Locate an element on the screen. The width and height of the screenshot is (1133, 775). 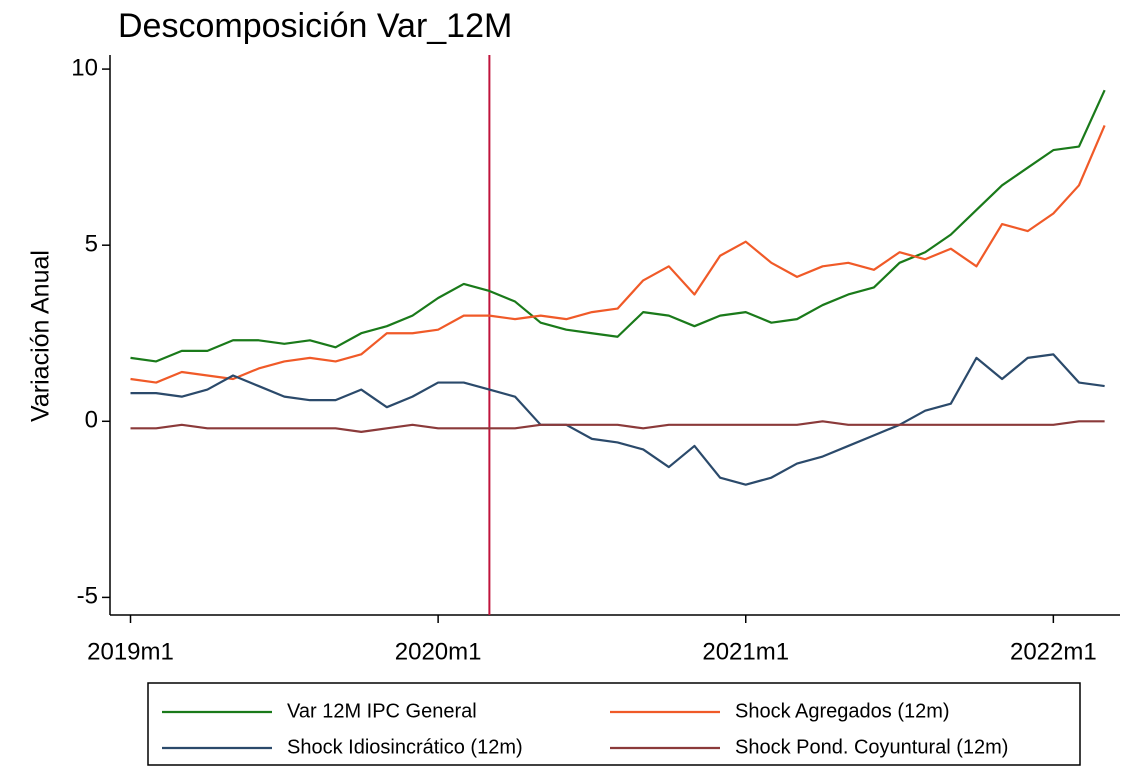
x-tick-label: 2019m1 is located at coordinates (130, 651).